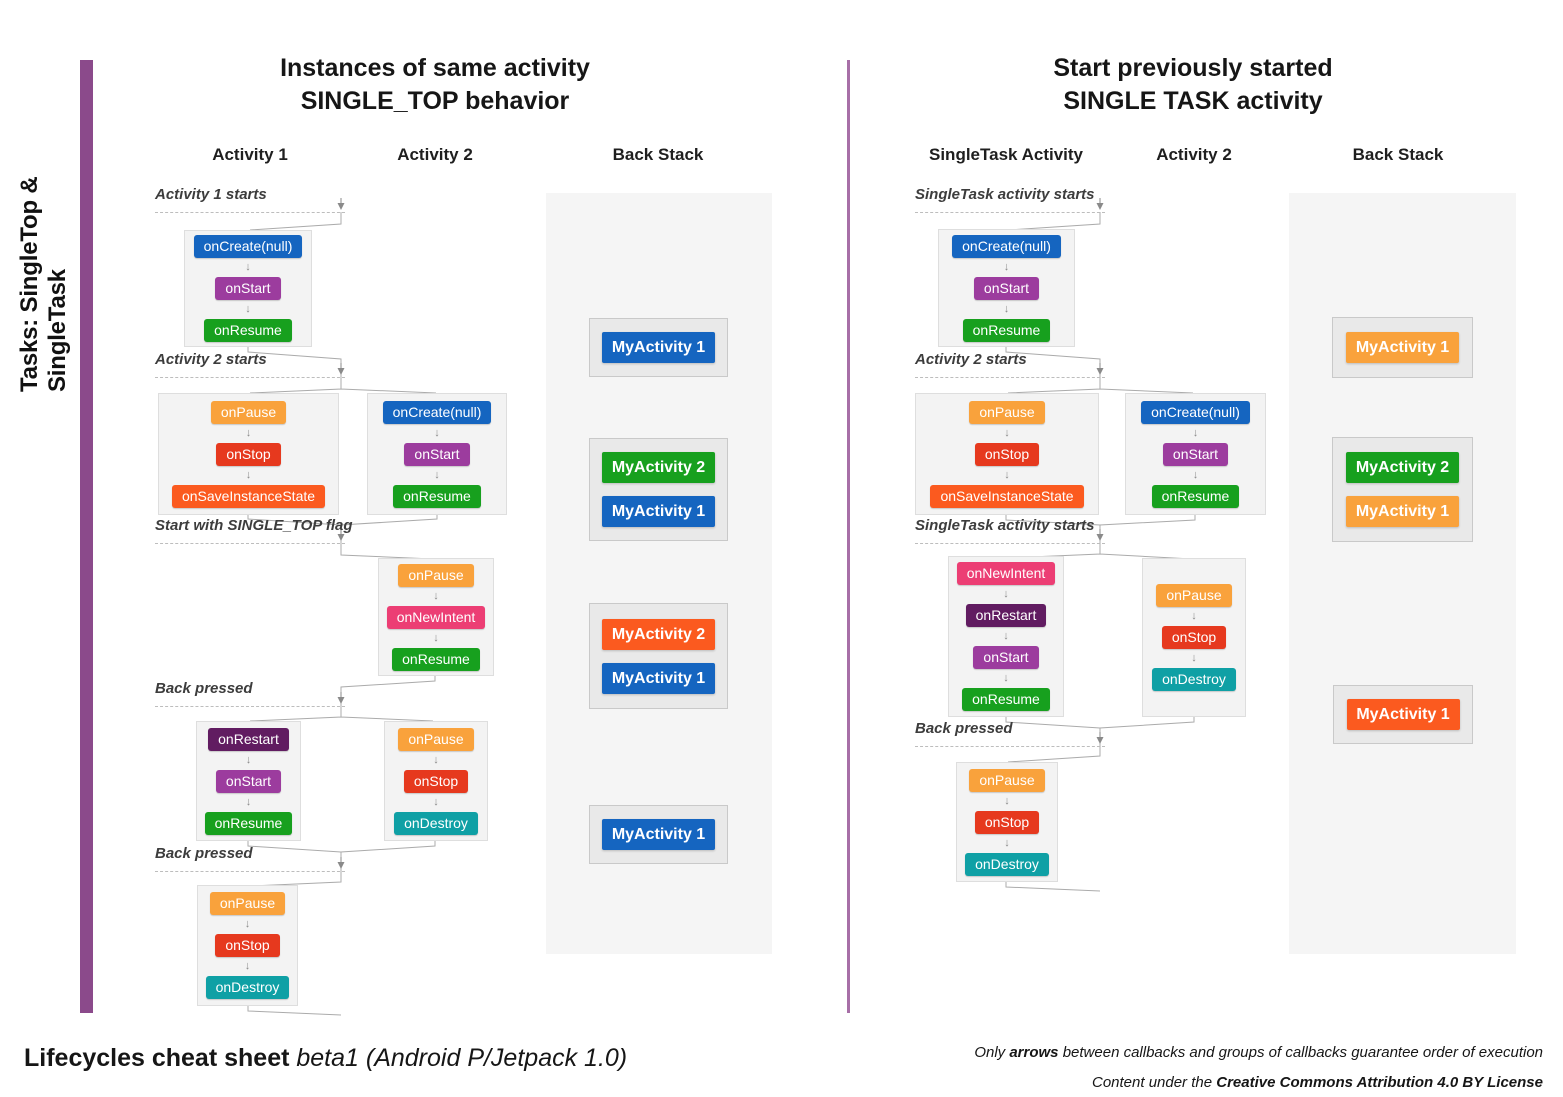 The width and height of the screenshot is (1563, 1097). I want to click on step-label: Activity 1 starts, so click(250, 199).